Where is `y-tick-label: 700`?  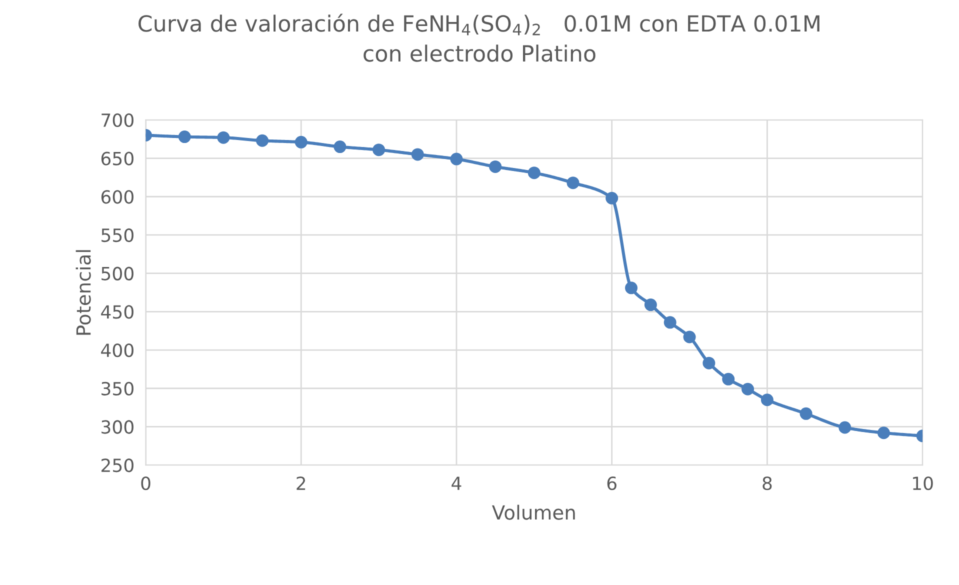 y-tick-label: 700 is located at coordinates (118, 120).